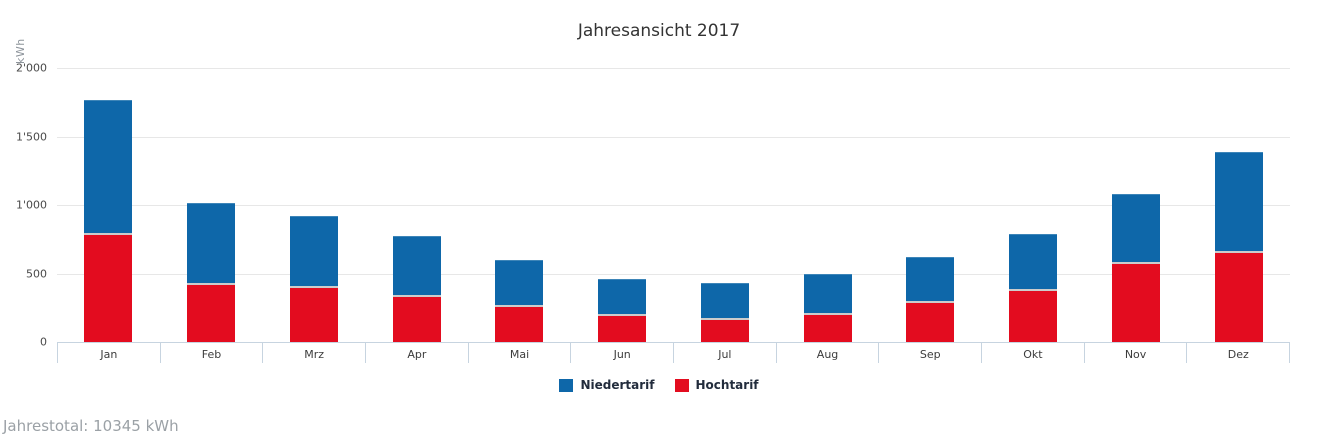 The image size is (1318, 445). I want to click on legend-item-niedertarif: Niedertarif, so click(607, 385).